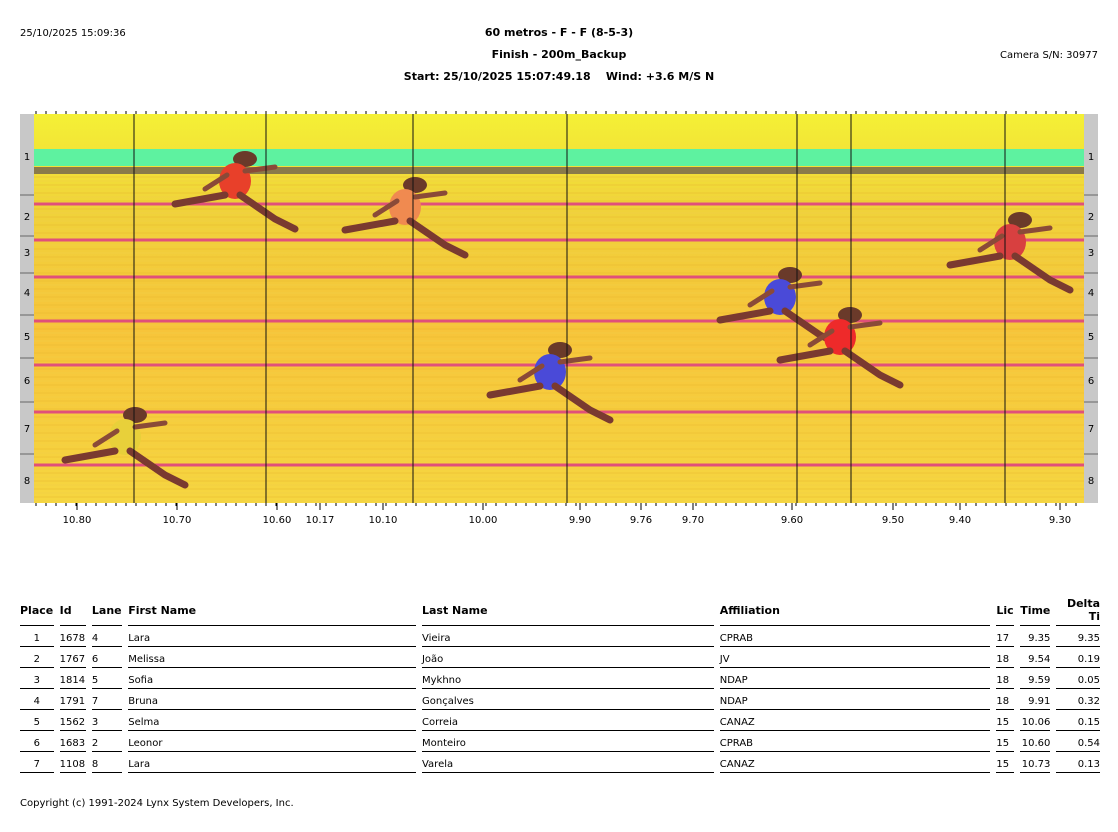  I want to click on cell-first-name: Selma, so click(272, 720).